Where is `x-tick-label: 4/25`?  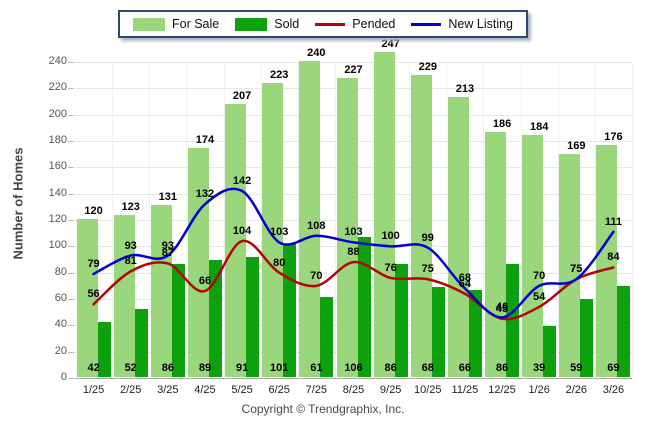
x-tick-label: 4/25 is located at coordinates (205, 390).